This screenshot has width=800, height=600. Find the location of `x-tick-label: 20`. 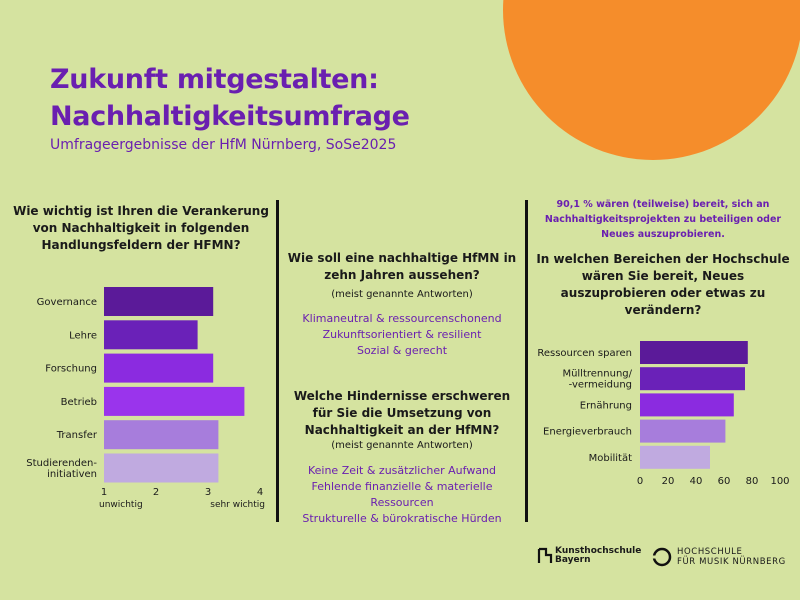

x-tick-label: 20 is located at coordinates (668, 481).